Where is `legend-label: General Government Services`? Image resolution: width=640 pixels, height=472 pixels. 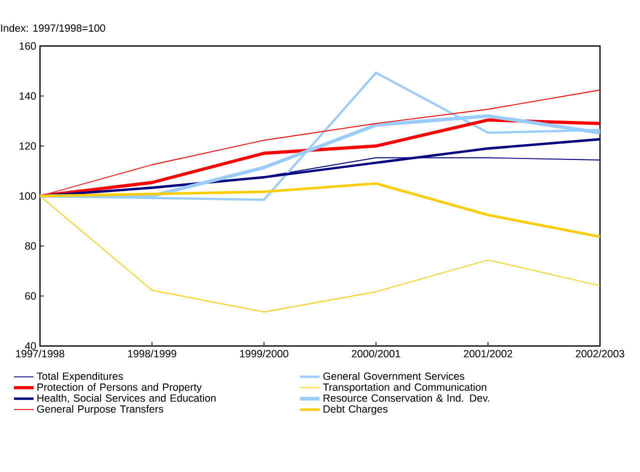 legend-label: General Government Services is located at coordinates (393, 376).